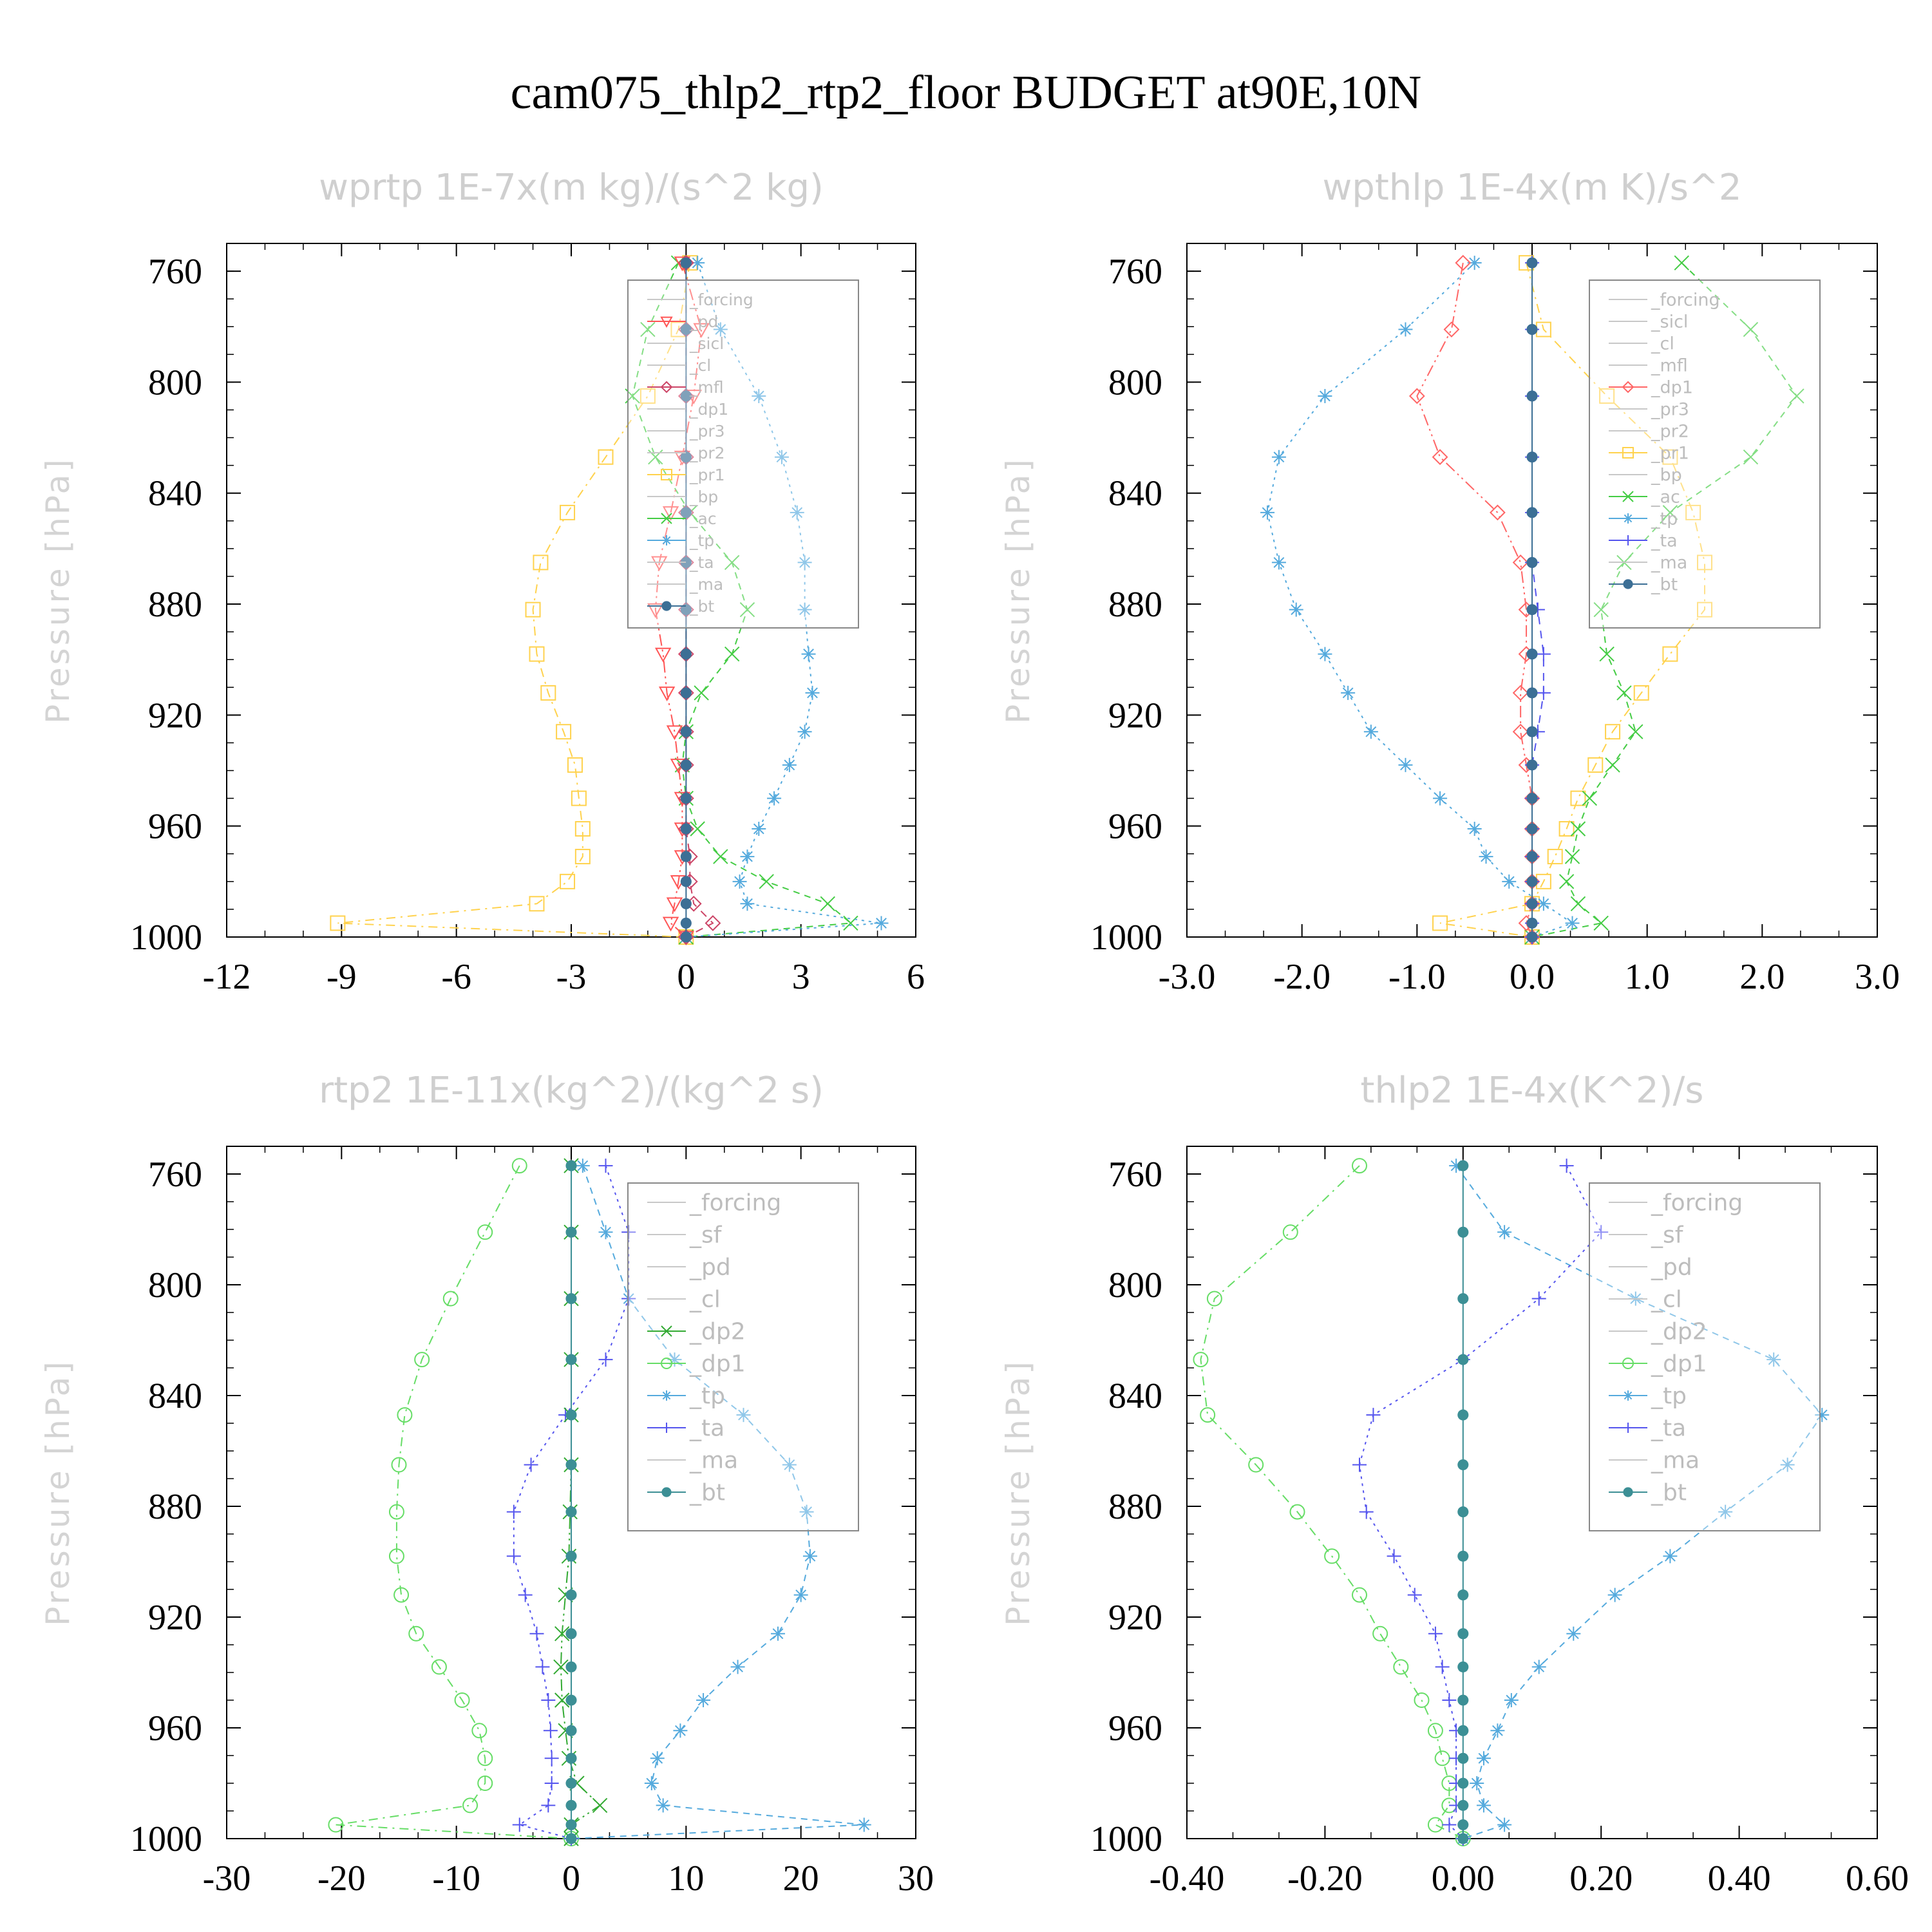  Describe the element at coordinates (1647, 977) in the screenshot. I see `x-tick-label: 1.0` at that location.